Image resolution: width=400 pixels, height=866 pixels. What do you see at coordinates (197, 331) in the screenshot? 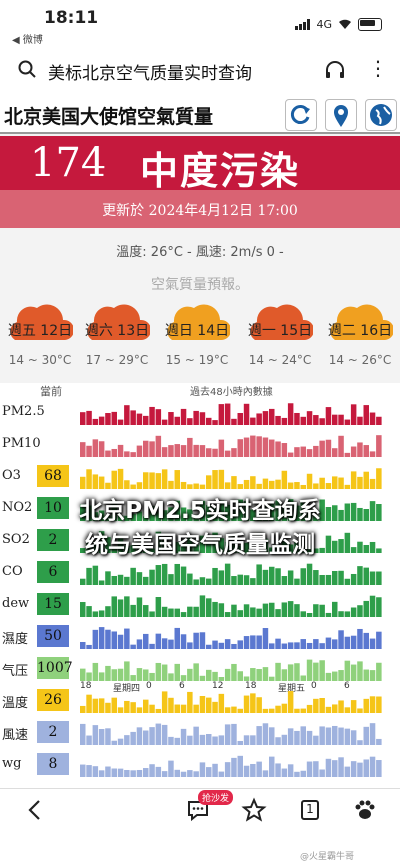
I see `forecast-day-label: 週日 14日` at bounding box center [197, 331].